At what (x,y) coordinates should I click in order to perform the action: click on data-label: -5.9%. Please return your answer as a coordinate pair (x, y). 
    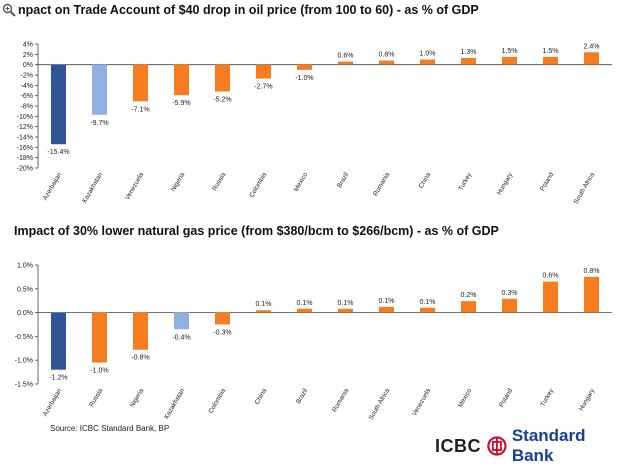
    Looking at the image, I should click on (181, 103).